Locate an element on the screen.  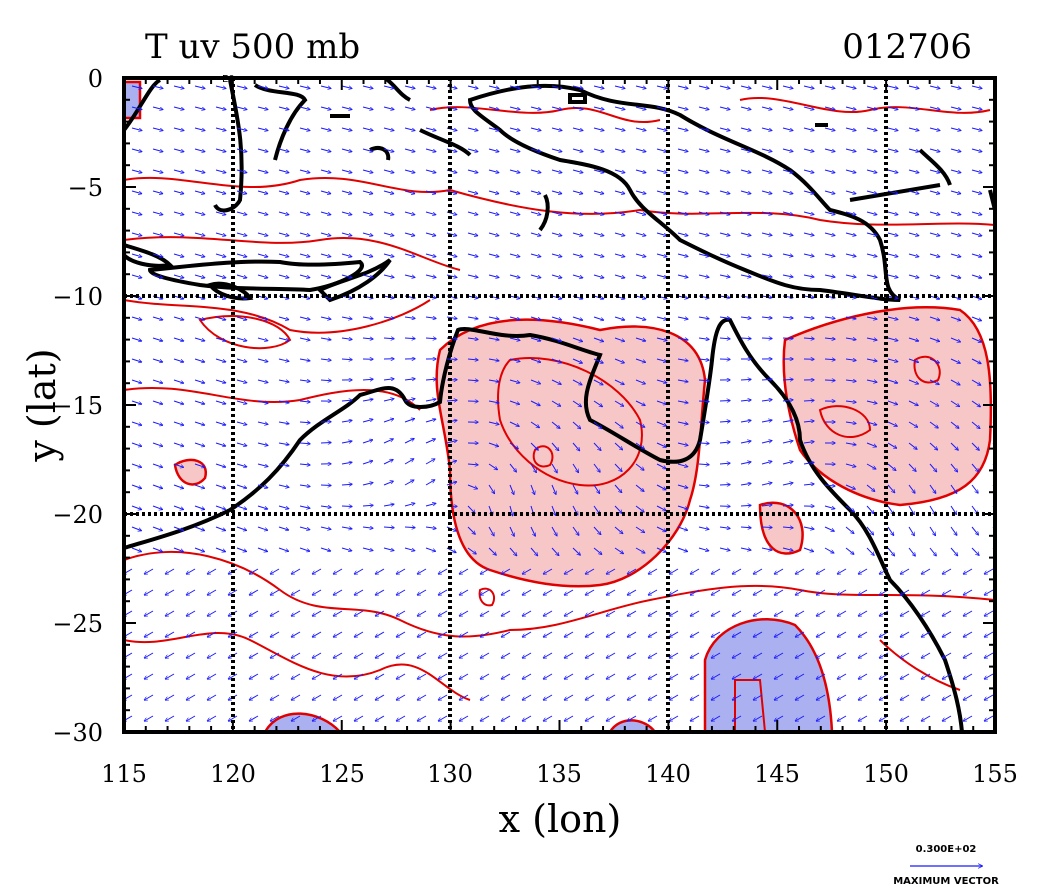
x-tick-label: 125 is located at coordinates (342, 774).